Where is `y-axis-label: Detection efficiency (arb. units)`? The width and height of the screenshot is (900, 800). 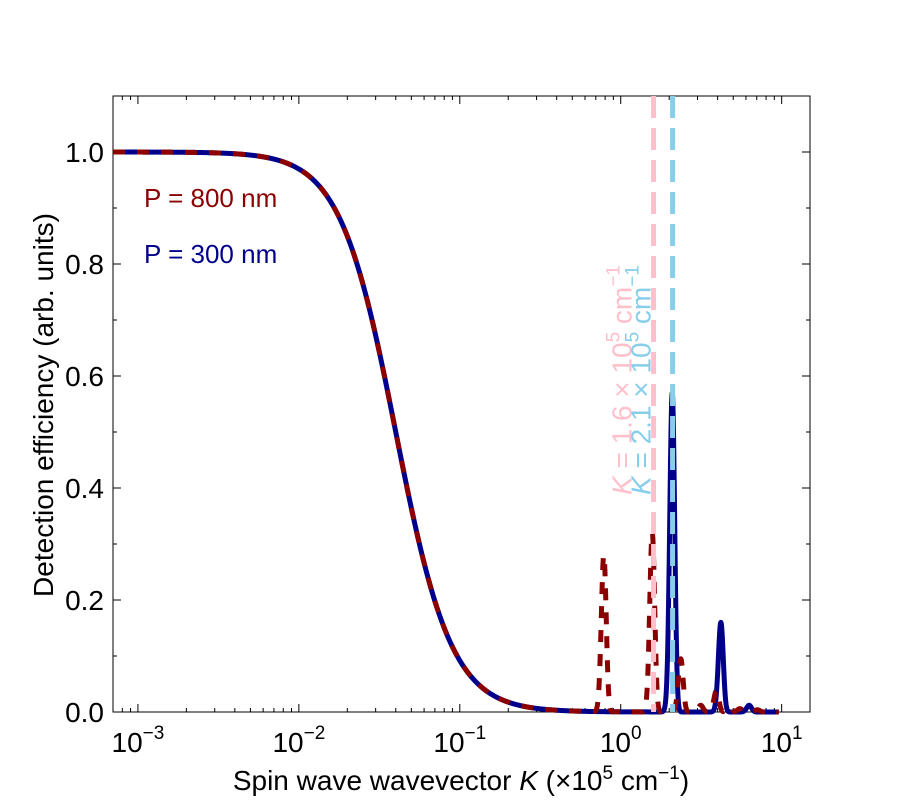 y-axis-label: Detection efficiency (arb. units) is located at coordinates (43, 405).